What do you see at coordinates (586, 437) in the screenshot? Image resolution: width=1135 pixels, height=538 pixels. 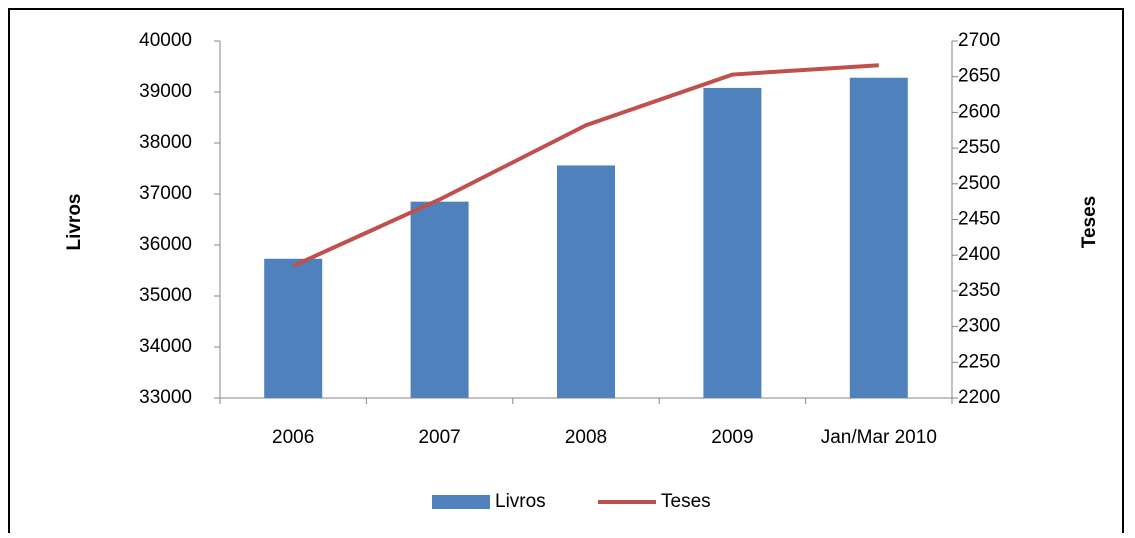 I see `x-tick-label: 2008` at bounding box center [586, 437].